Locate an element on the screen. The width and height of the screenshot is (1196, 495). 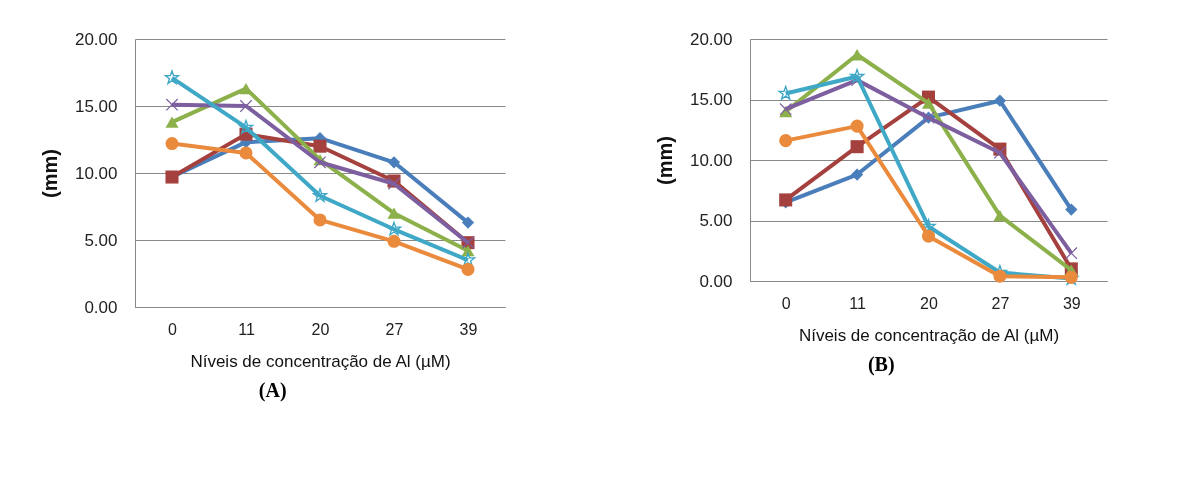
text: (B) is located at coordinates (881, 364).